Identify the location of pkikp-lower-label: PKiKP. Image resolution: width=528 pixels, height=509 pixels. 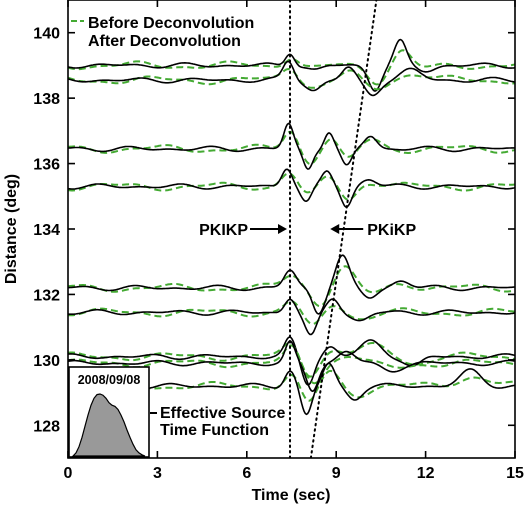
(391, 230).